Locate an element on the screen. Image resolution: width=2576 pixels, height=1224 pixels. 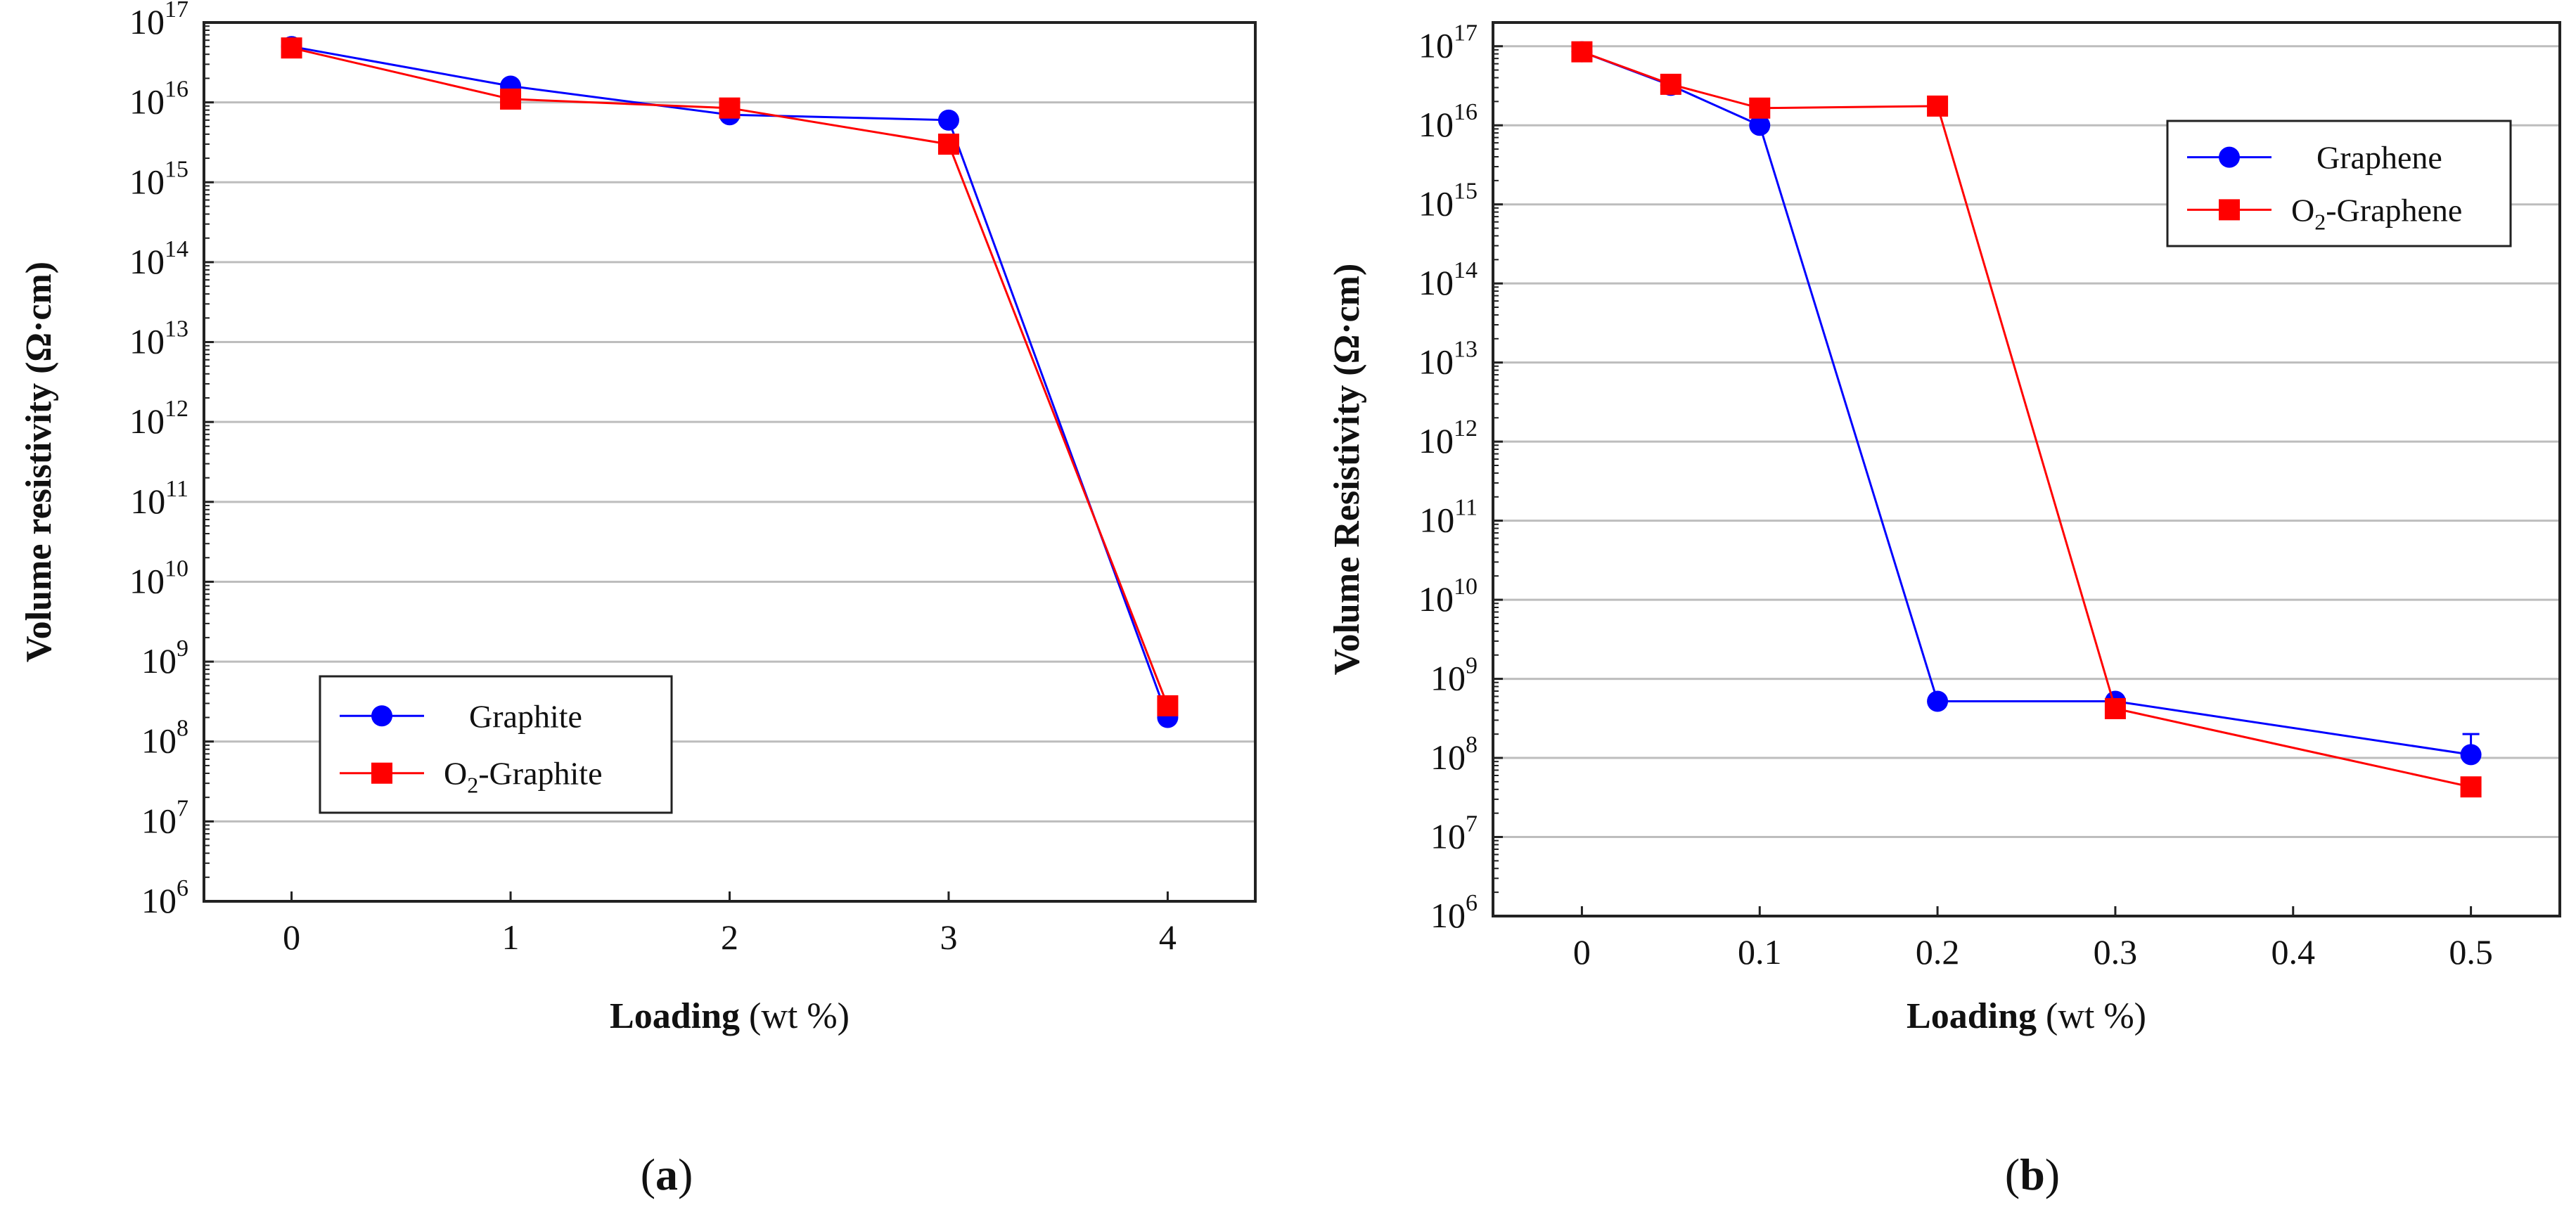
y-tick-exponent: 7 is located at coordinates (182, 808).